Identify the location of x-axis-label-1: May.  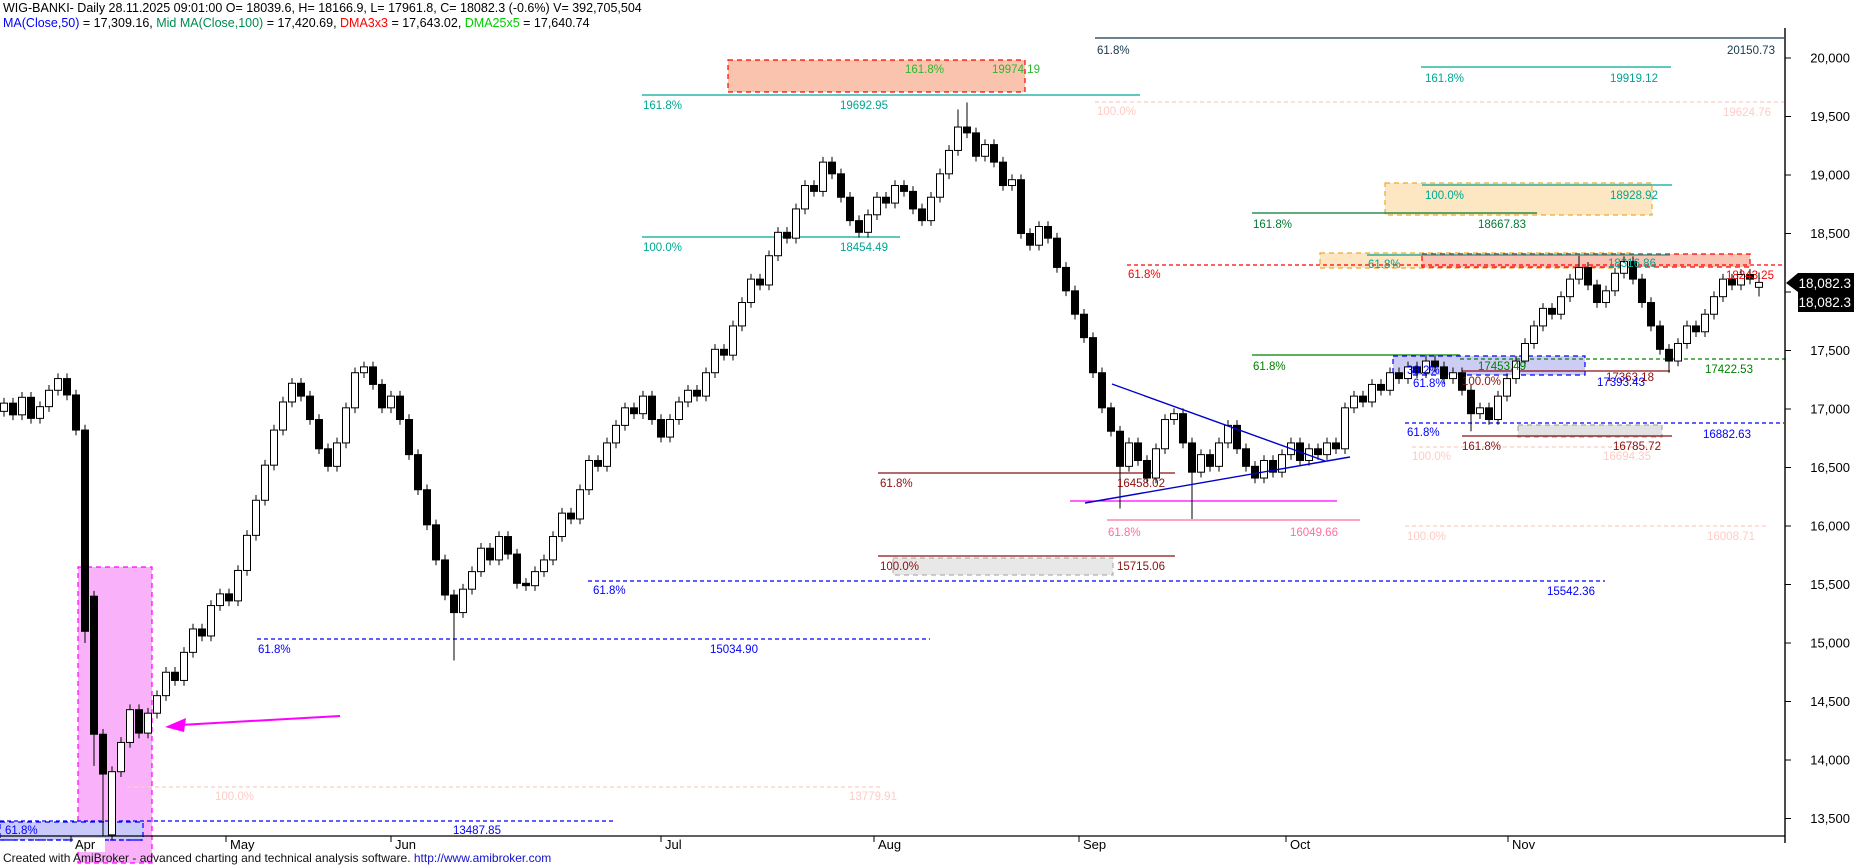
(242, 844).